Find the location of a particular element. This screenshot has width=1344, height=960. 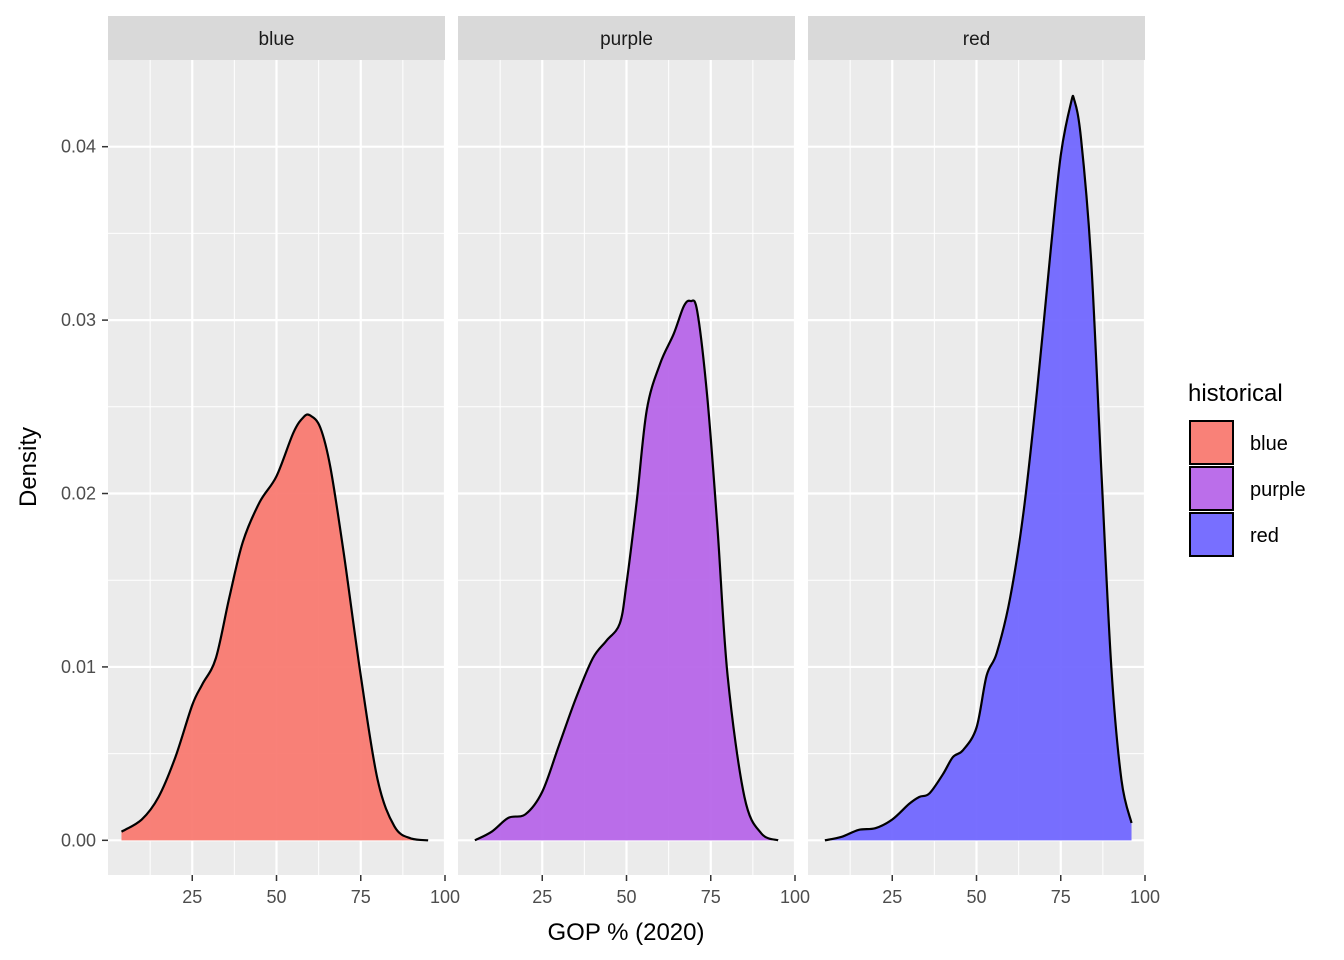

legend-entries: blue purple red is located at coordinates (1247, 488).